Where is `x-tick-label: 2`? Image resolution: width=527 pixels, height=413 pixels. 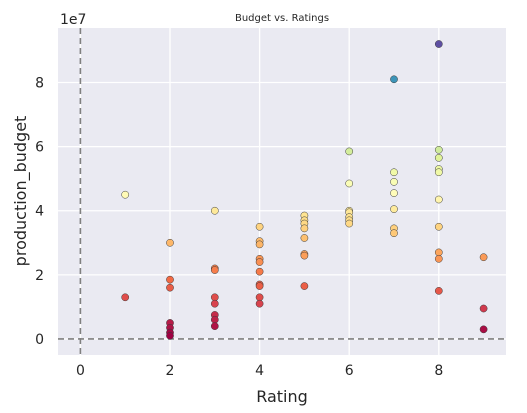 x-tick-label: 2 is located at coordinates (170, 371).